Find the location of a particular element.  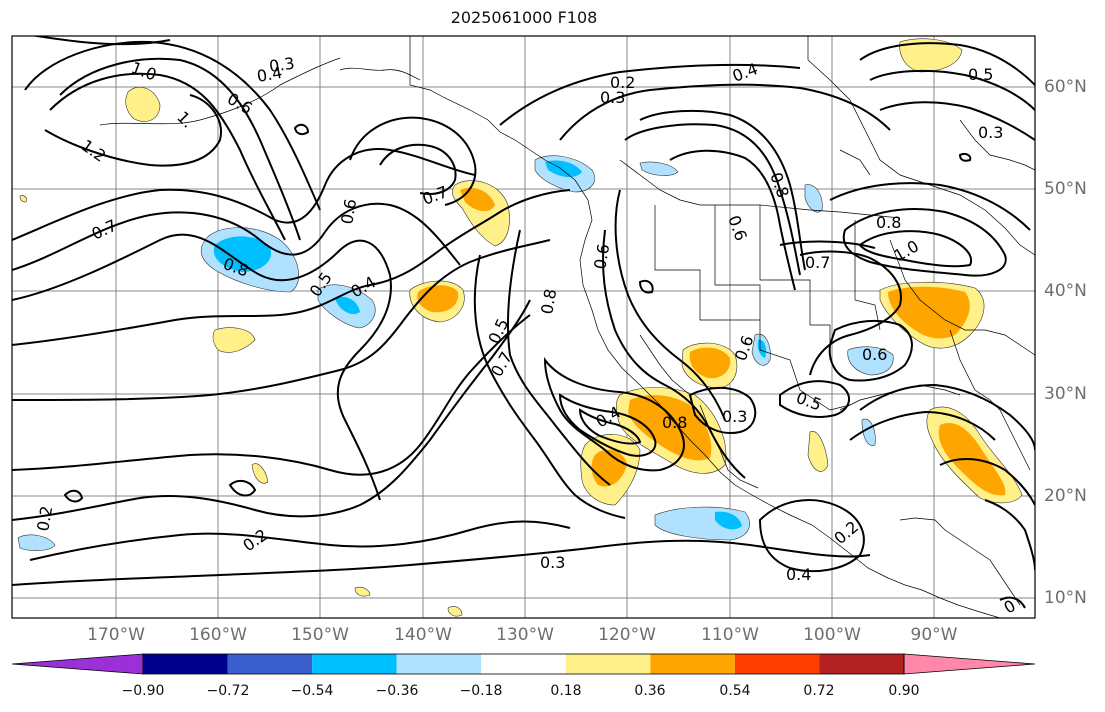

lon-label: 120°W is located at coordinates (627, 635).